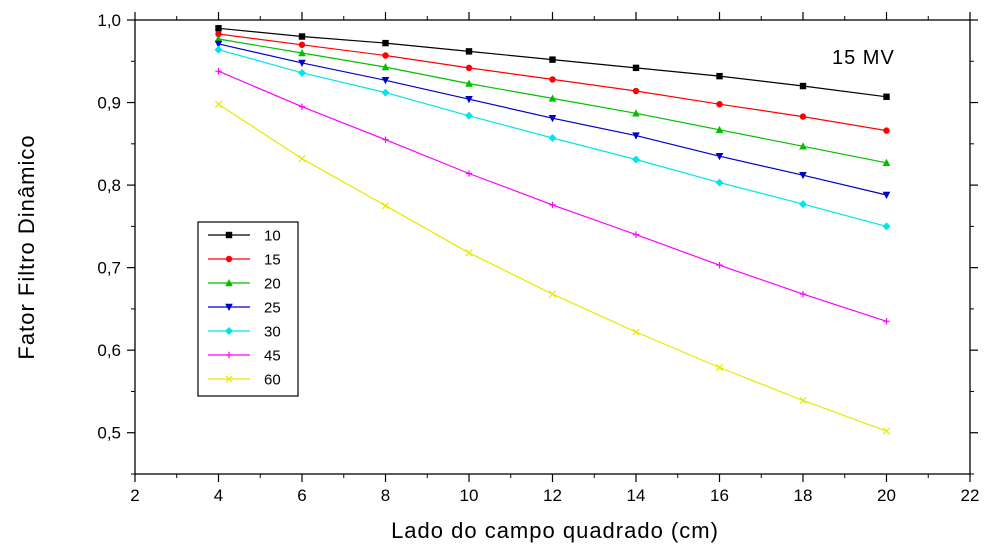 Image resolution: width=987 pixels, height=554 pixels. I want to click on legend-item-15: 15, so click(244, 260).